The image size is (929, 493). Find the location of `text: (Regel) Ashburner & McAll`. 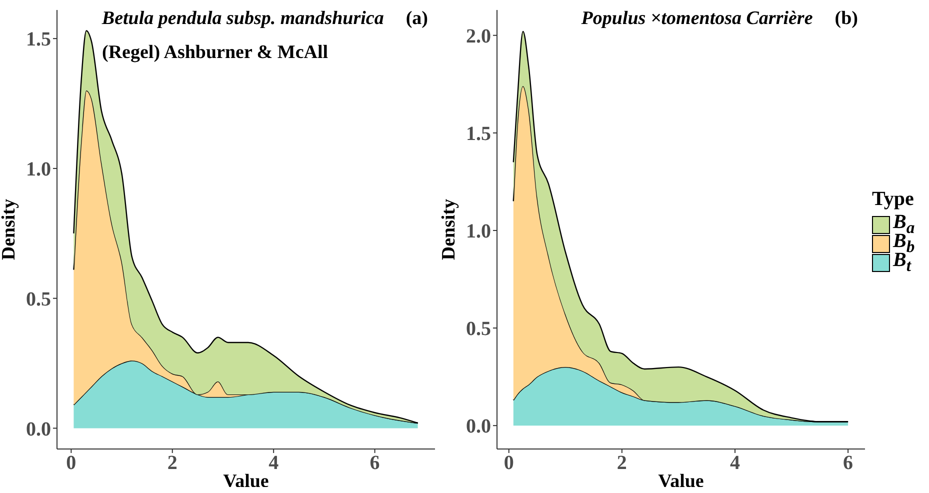

text: (Regel) Ashburner & McAll is located at coordinates (215, 53).